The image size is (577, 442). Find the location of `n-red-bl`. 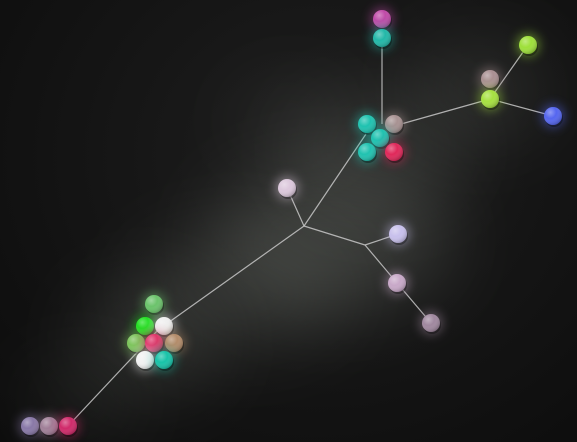

n-red-bl is located at coordinates (68, 426).